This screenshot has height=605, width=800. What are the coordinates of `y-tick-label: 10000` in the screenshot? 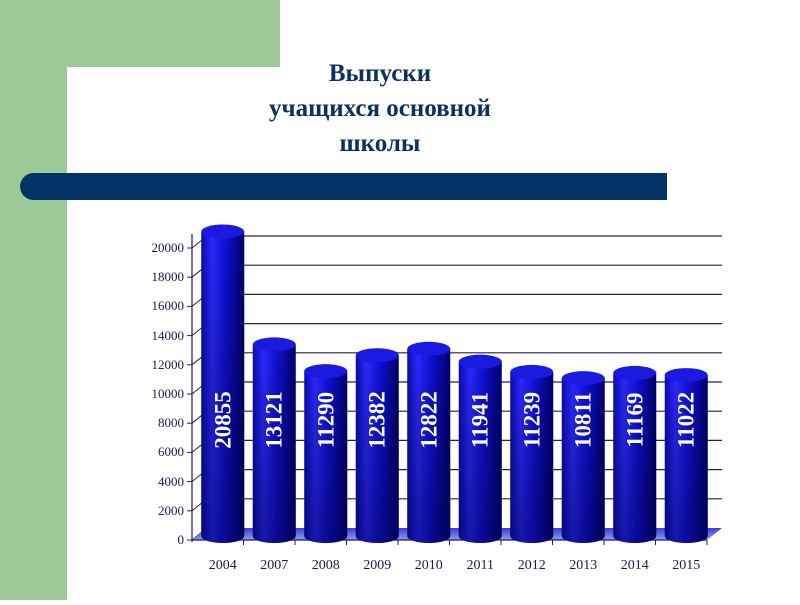 It's located at (168, 393).